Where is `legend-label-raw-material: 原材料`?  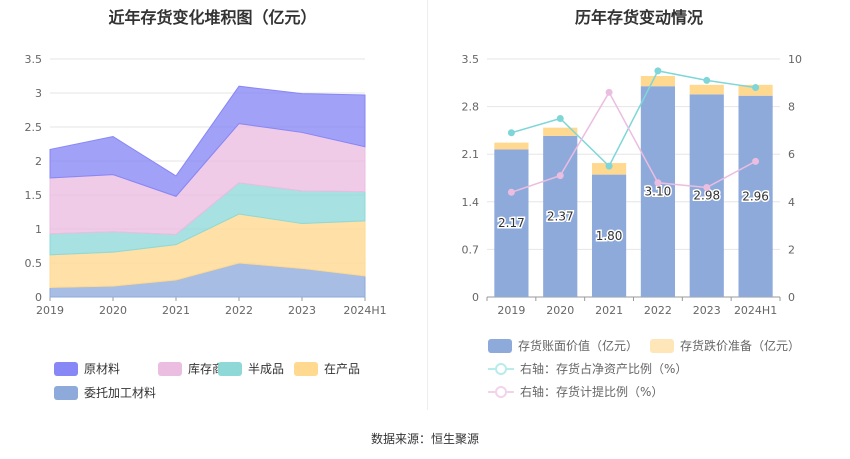
legend-label-raw-material: 原材料 is located at coordinates (102, 369).